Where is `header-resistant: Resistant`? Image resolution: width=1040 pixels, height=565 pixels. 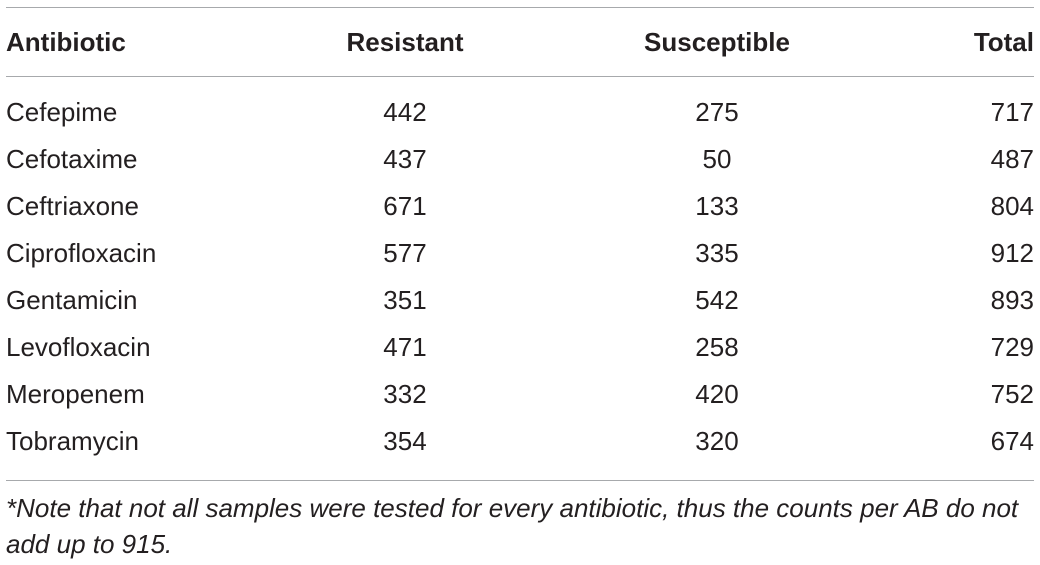 header-resistant: Resistant is located at coordinates (405, 41).